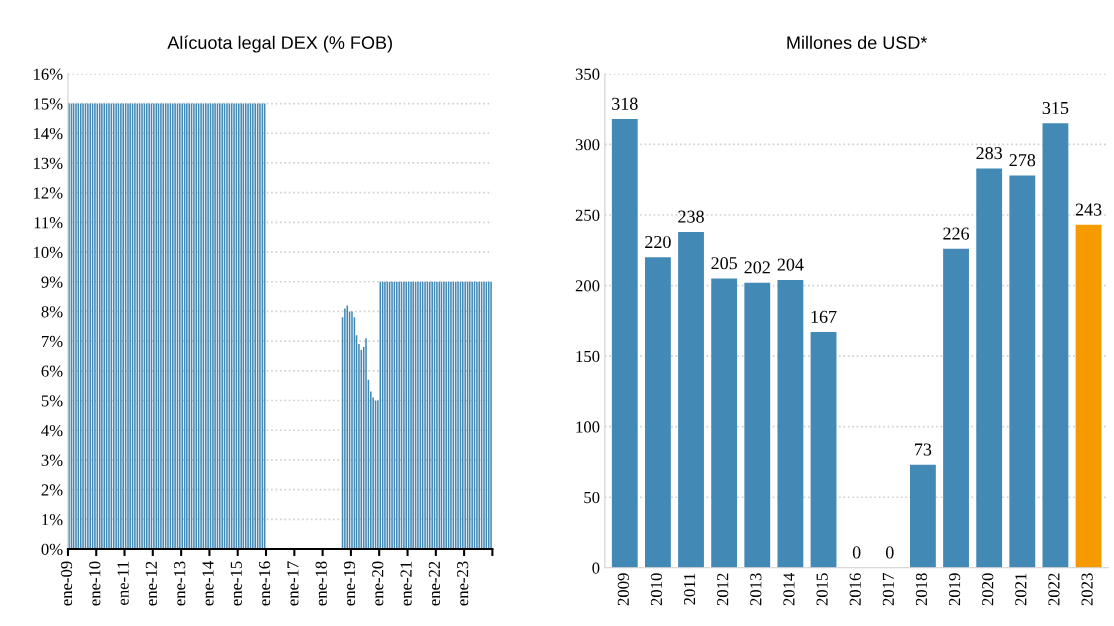  Describe the element at coordinates (349, 583) in the screenshot. I see `x-tick-label: ene-19` at that location.